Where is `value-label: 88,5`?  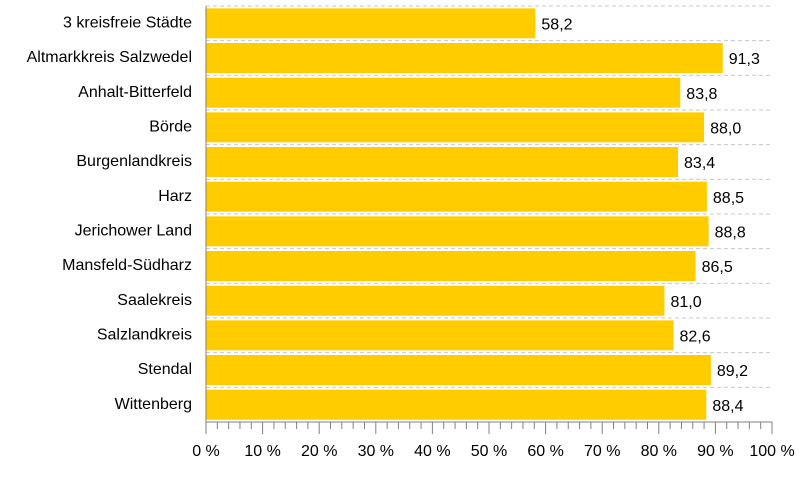 value-label: 88,5 is located at coordinates (728, 198).